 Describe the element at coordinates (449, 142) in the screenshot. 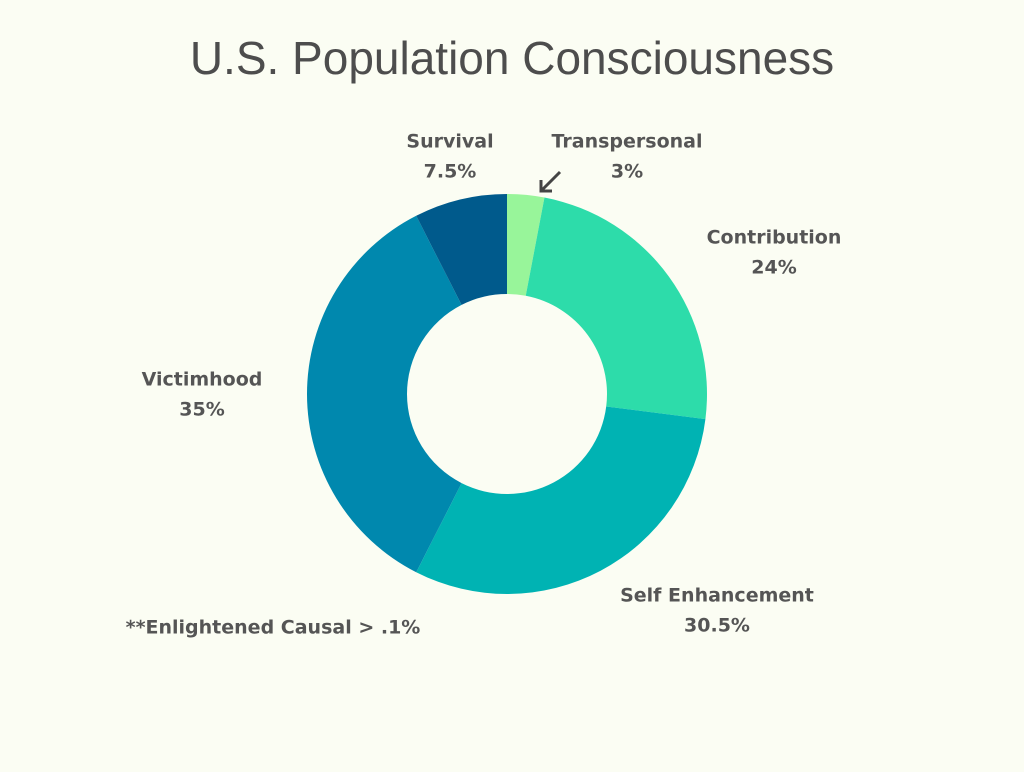

I see `legend-label: Survival` at that location.